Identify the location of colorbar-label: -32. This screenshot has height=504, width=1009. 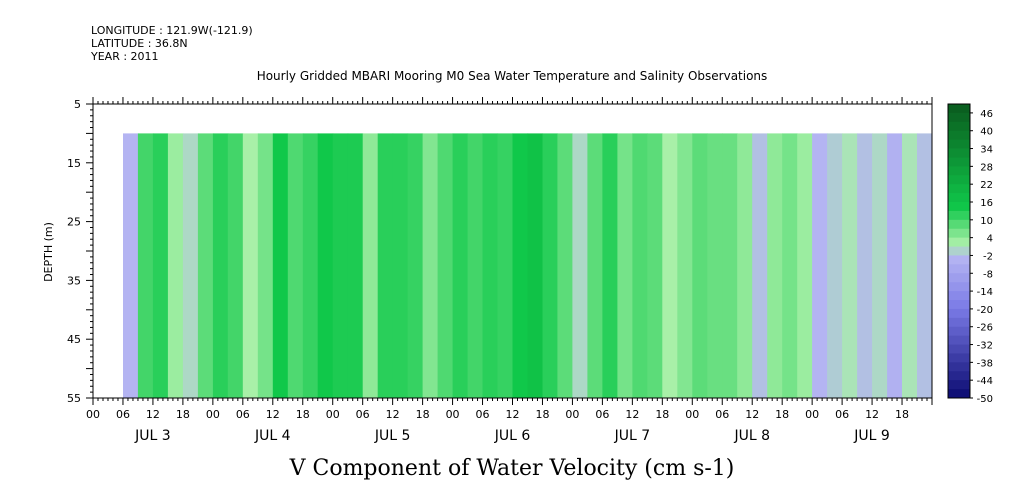
(985, 346).